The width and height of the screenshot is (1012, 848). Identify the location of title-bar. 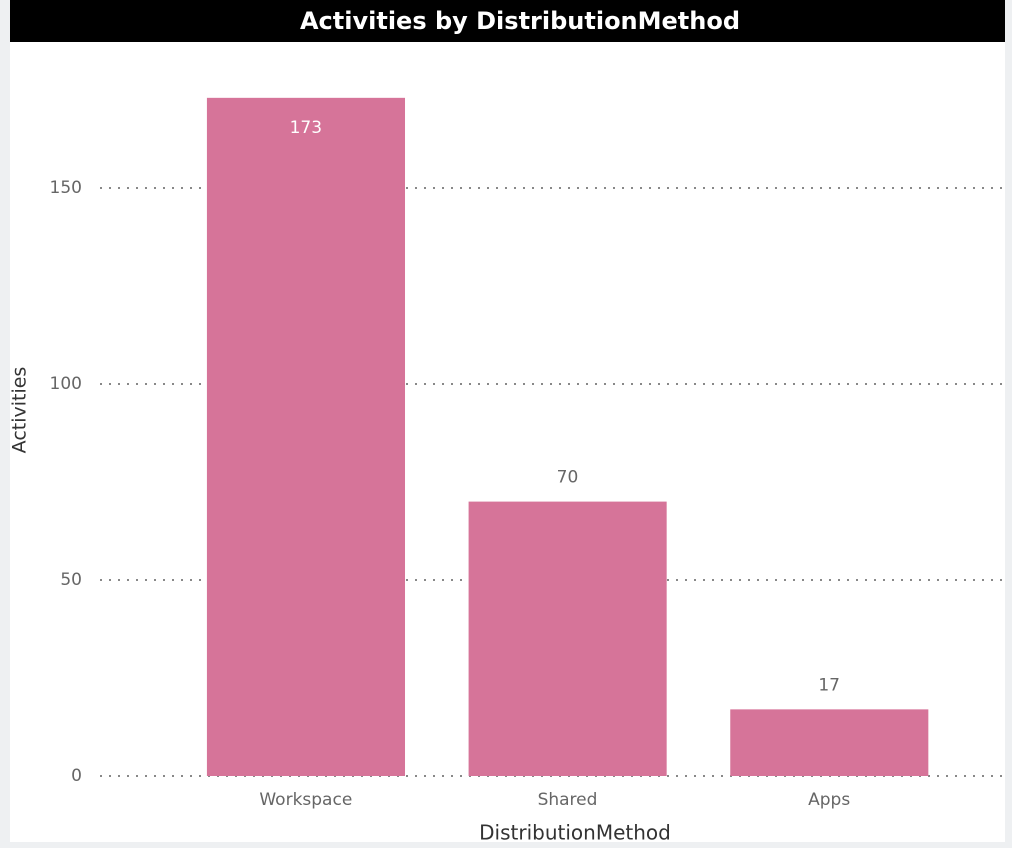
(507, 21).